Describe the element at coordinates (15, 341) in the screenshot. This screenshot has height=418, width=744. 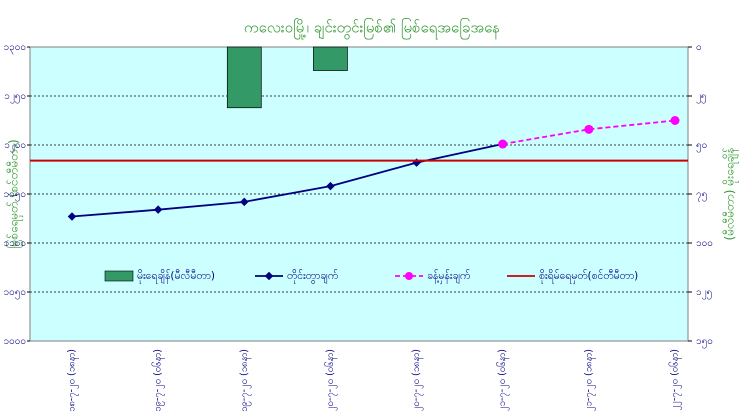
I see `y-tick-label: ၁၀၀၀` at that location.